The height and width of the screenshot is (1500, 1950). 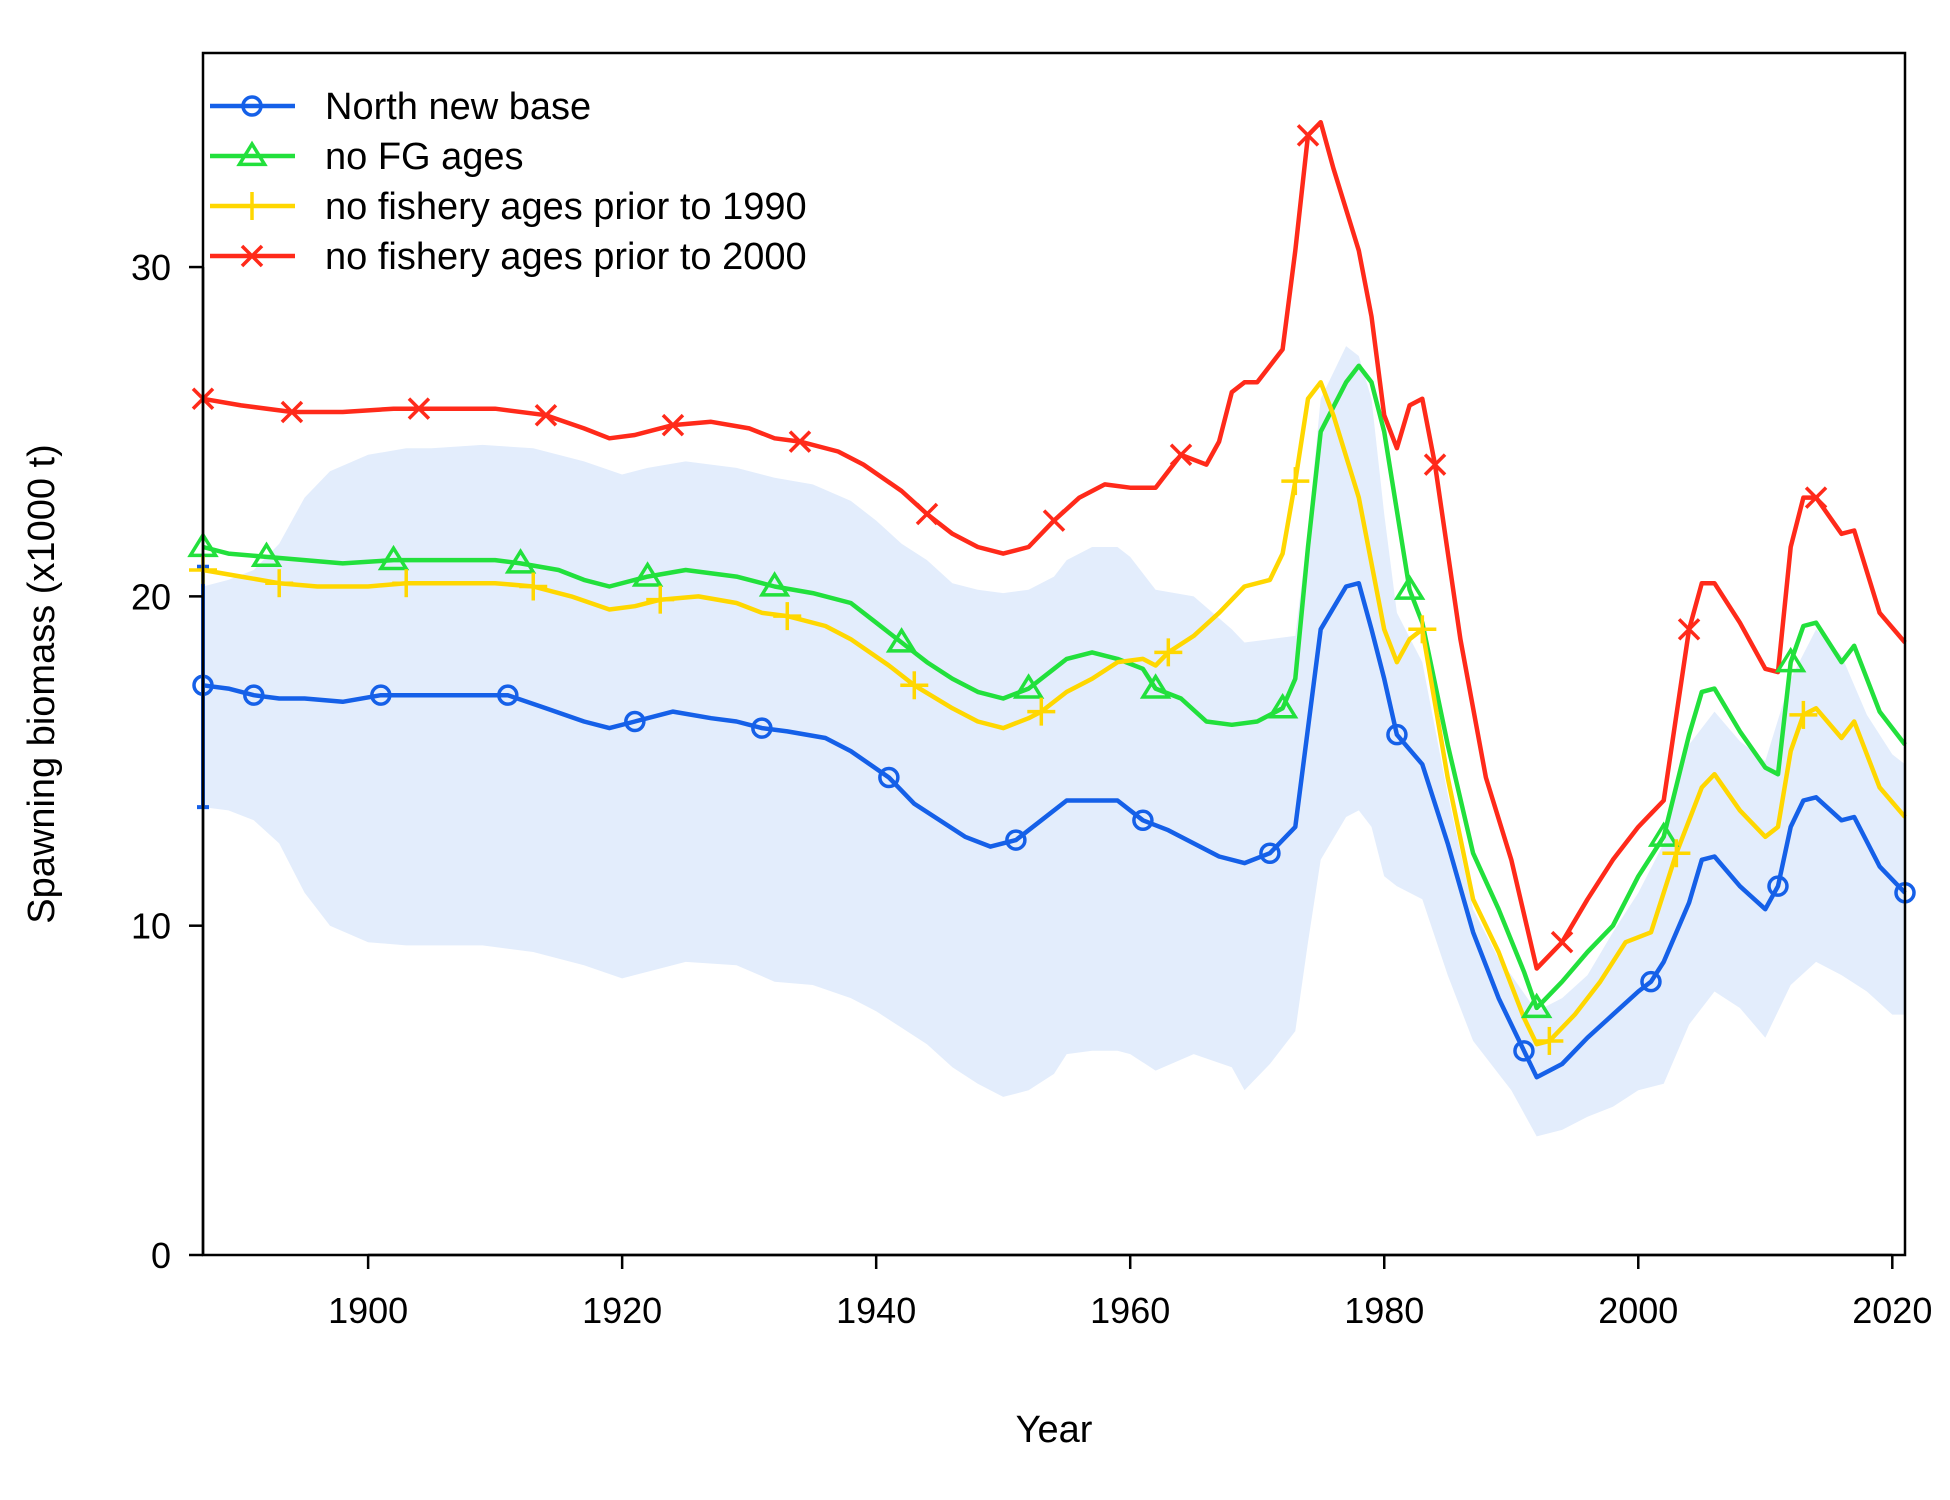 I want to click on x-axis: 1900 1920 1940 1960 1980 2000 2020, so click(x=1130, y=1292).